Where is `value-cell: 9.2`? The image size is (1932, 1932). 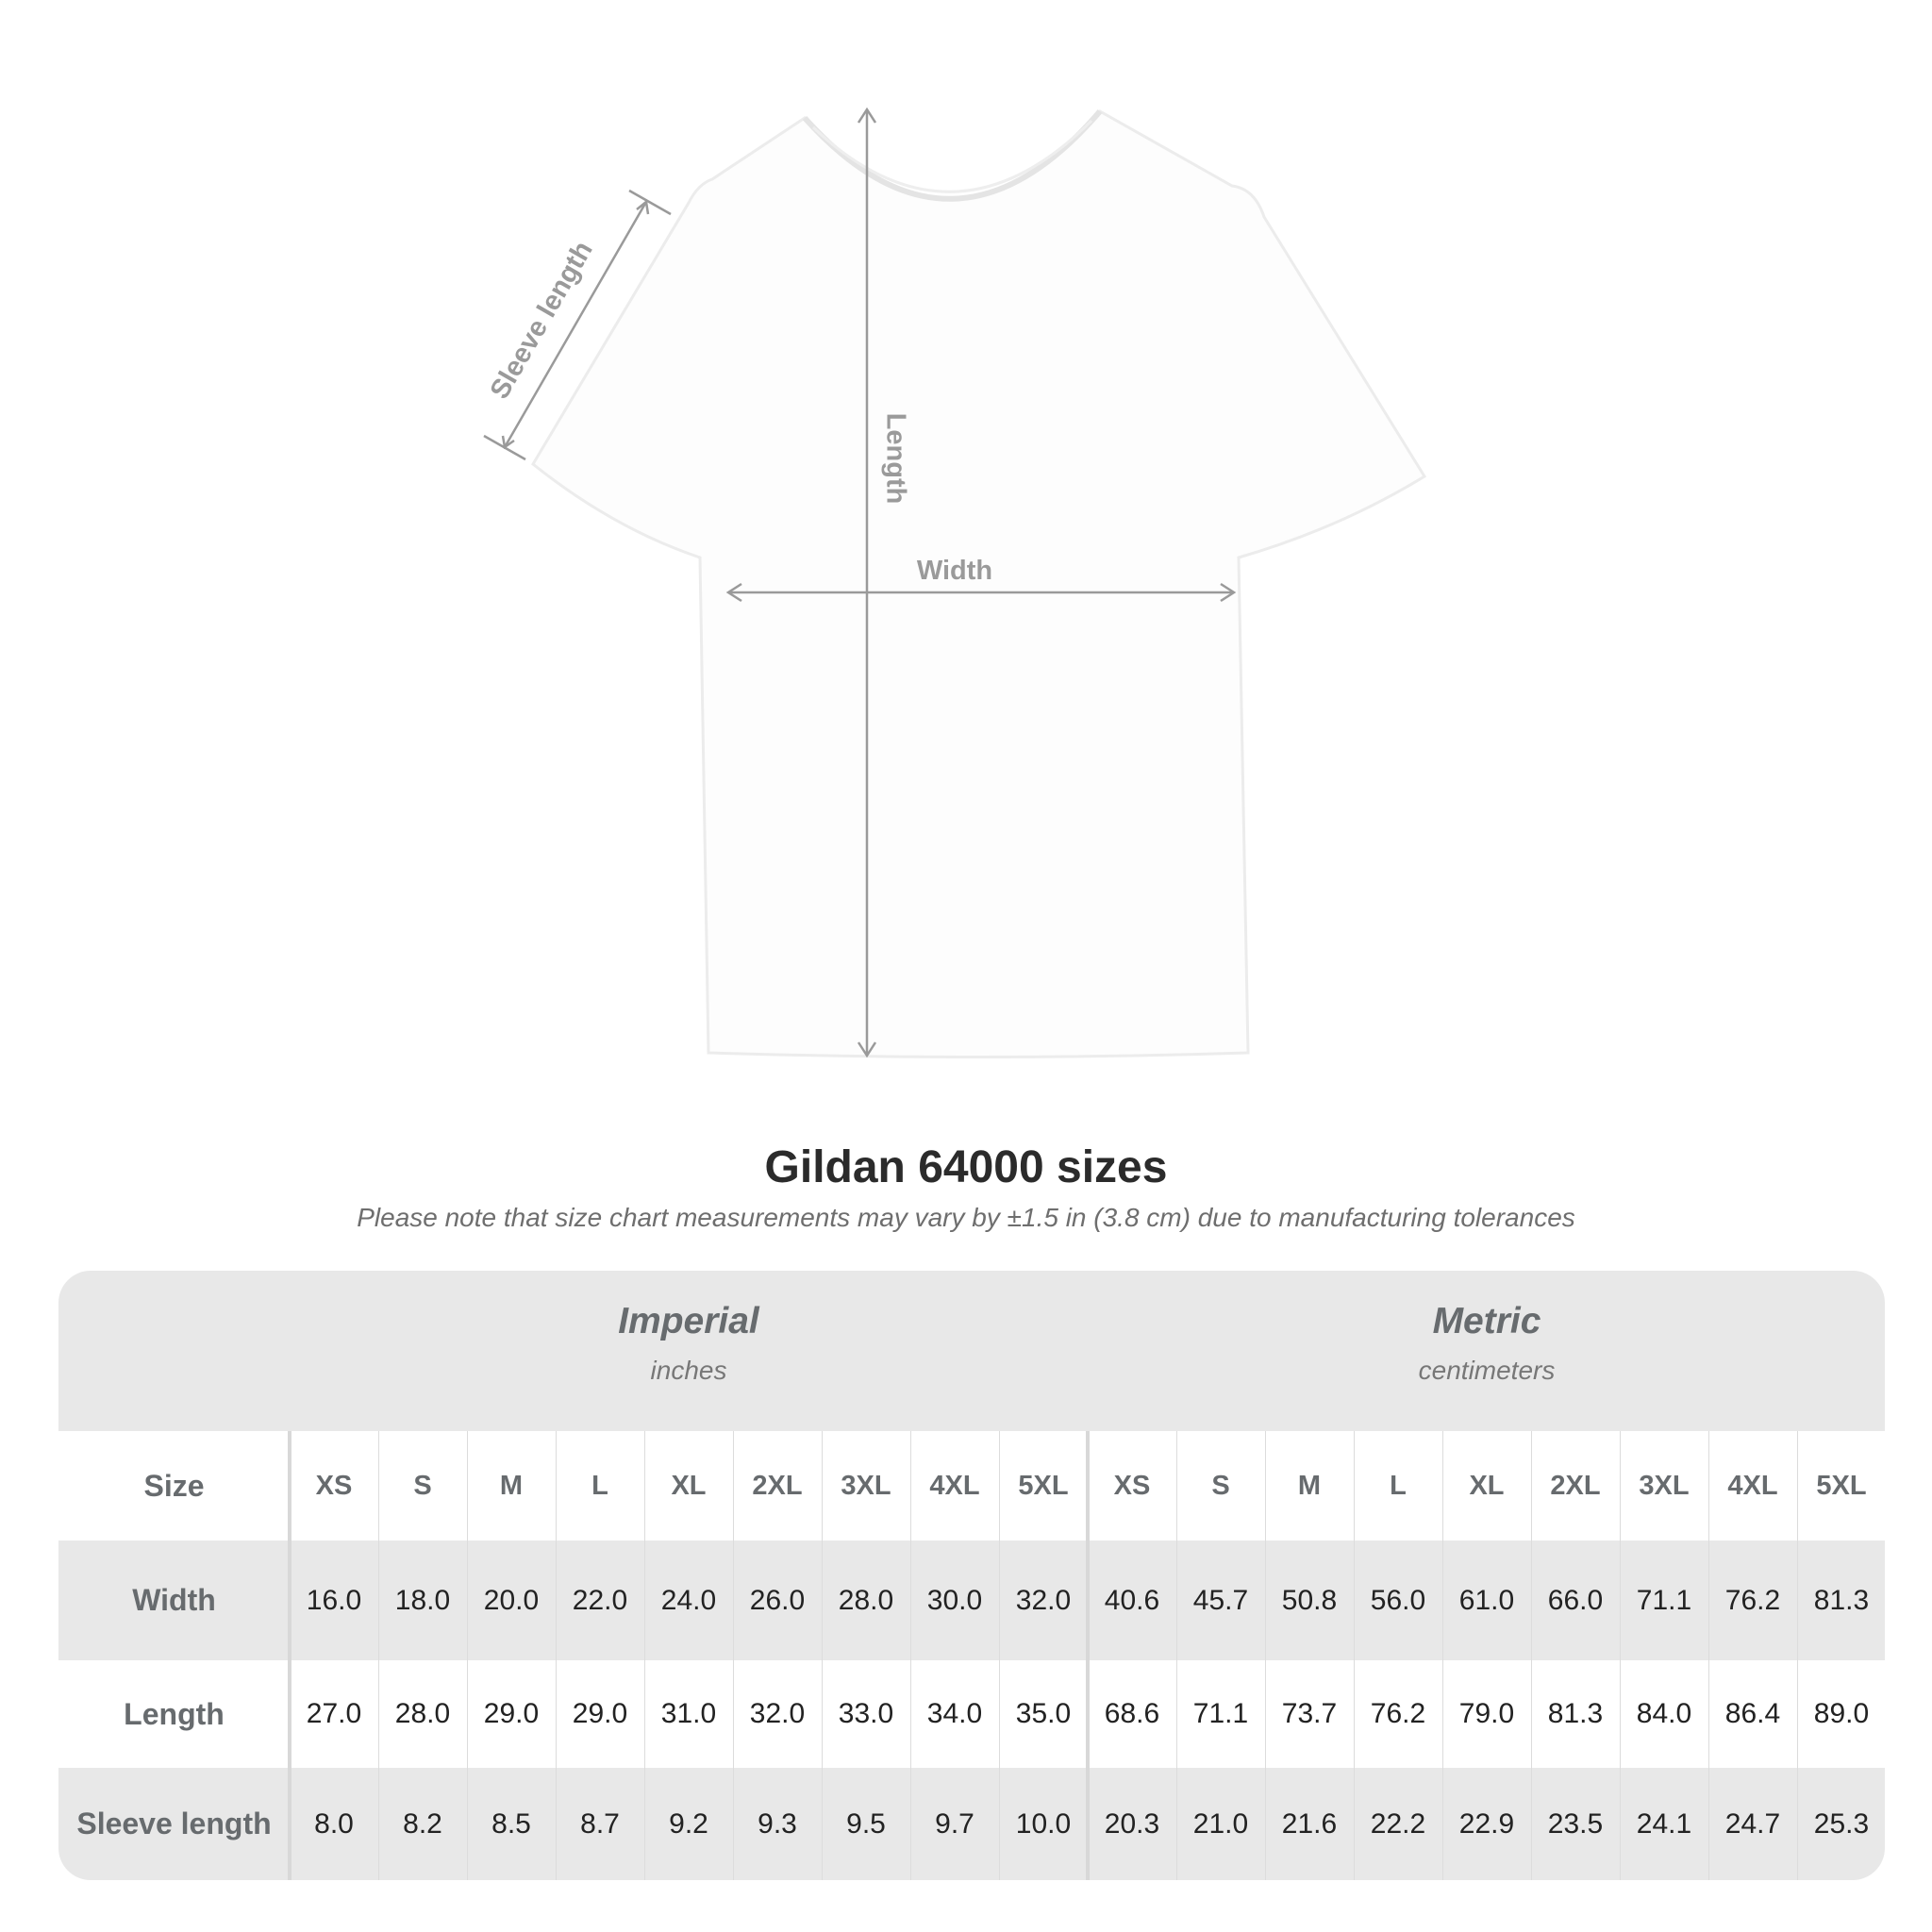 value-cell: 9.2 is located at coordinates (688, 1824).